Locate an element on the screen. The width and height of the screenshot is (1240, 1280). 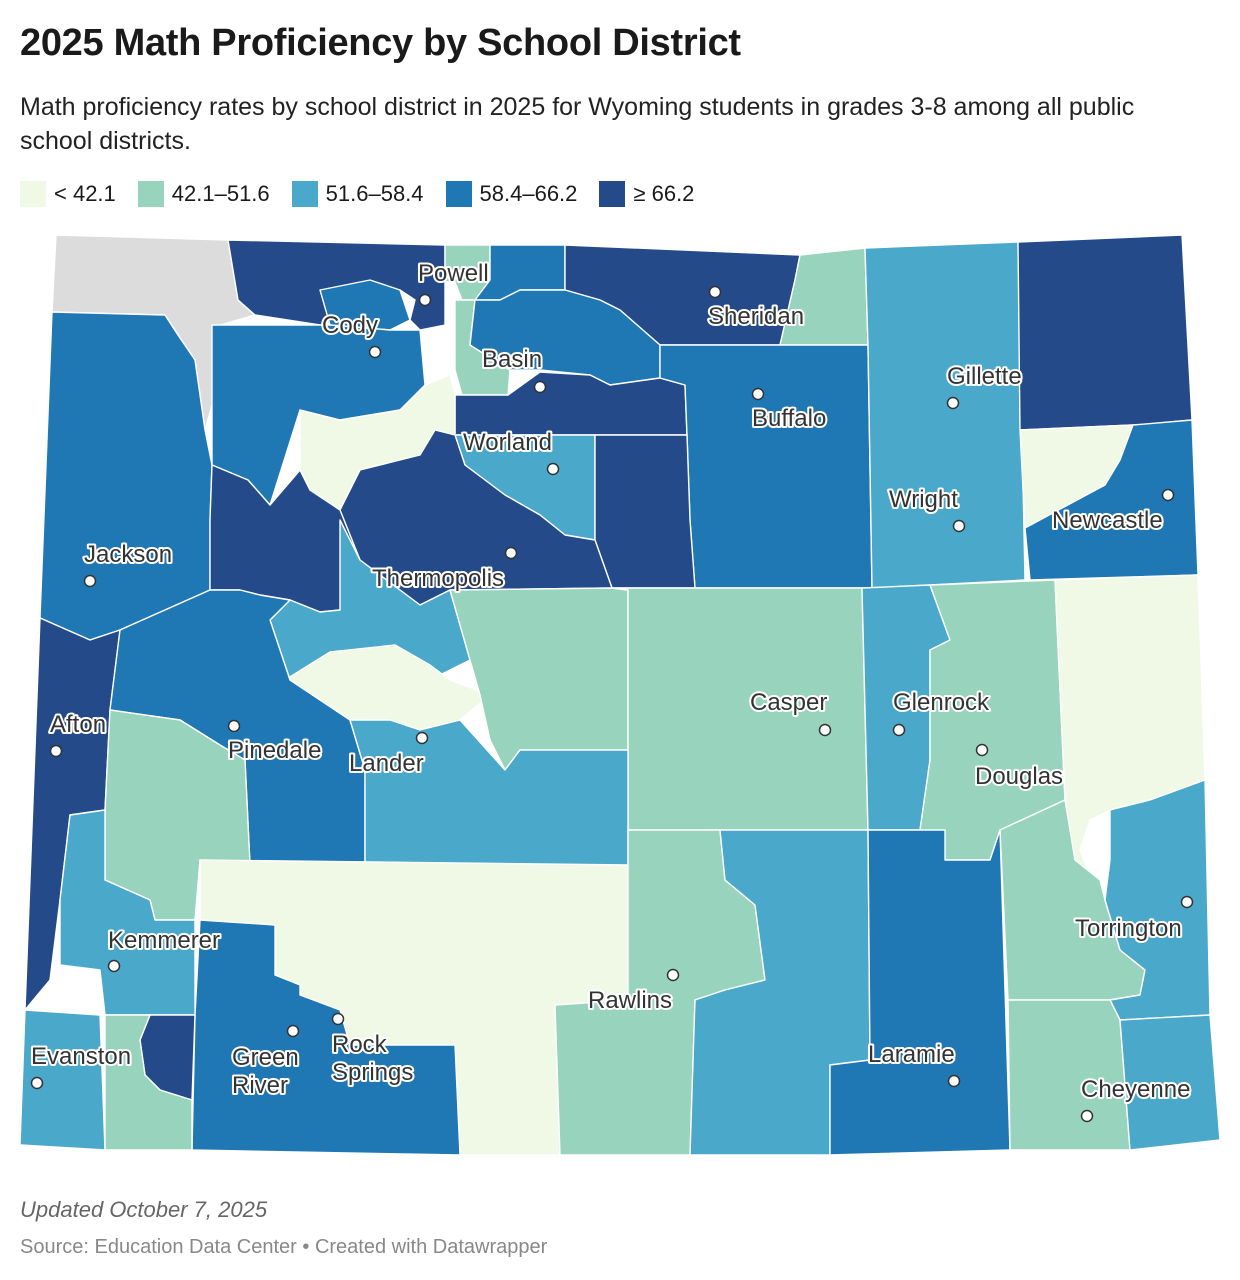
city-label: Green River is located at coordinates (265, 1071).